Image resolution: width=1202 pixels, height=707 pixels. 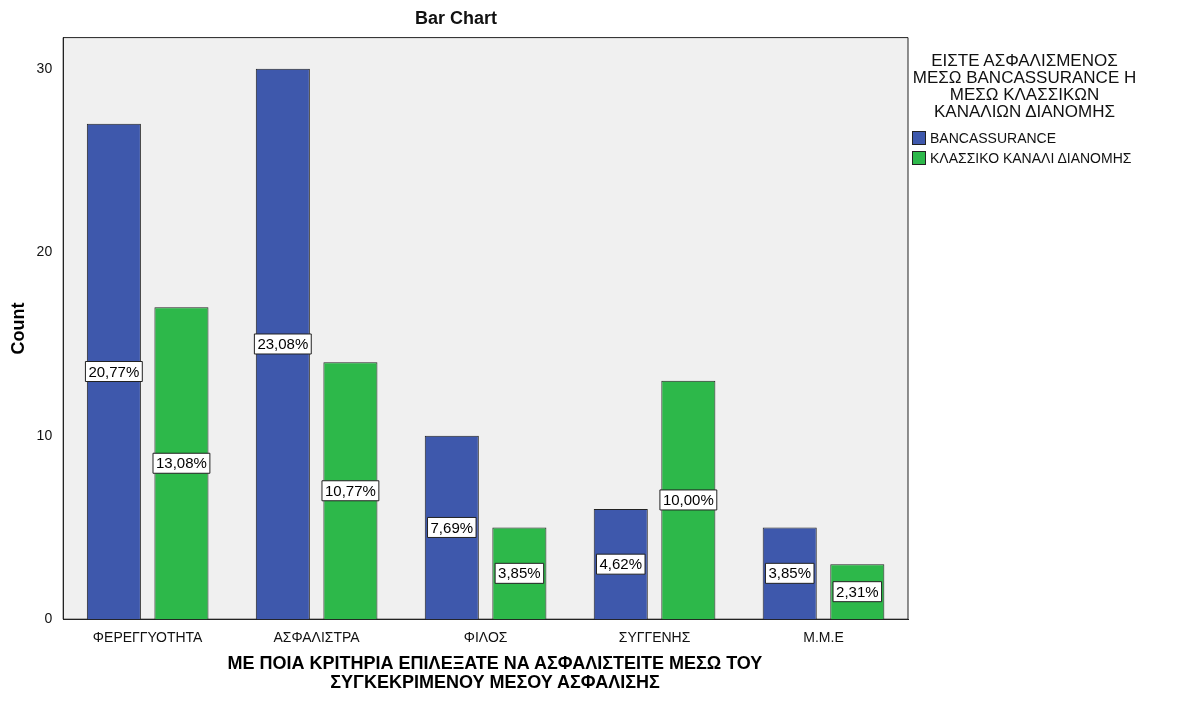 What do you see at coordinates (688, 500) in the screenshot?
I see `annotation: 10,00%` at bounding box center [688, 500].